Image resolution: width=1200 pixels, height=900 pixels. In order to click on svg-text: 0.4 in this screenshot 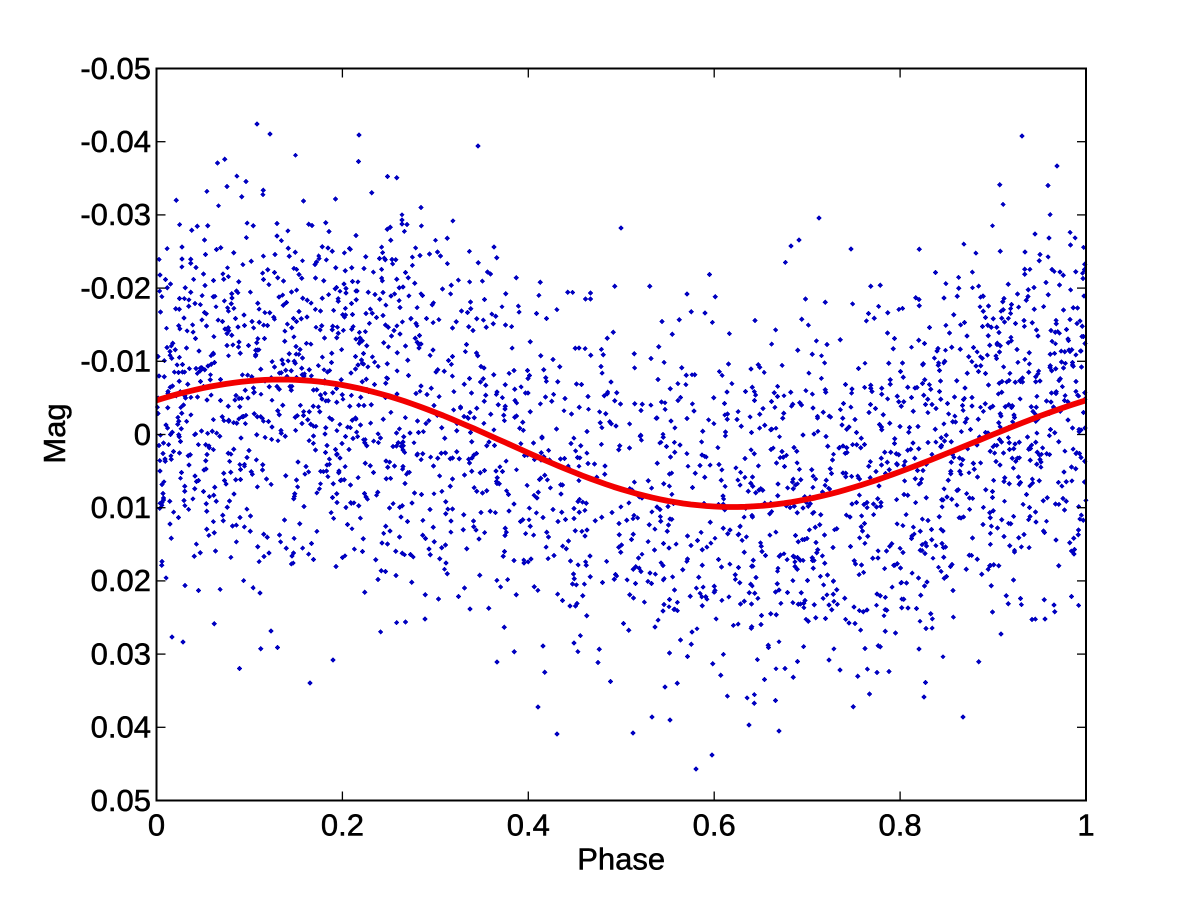, I will do `click(528, 825)`.